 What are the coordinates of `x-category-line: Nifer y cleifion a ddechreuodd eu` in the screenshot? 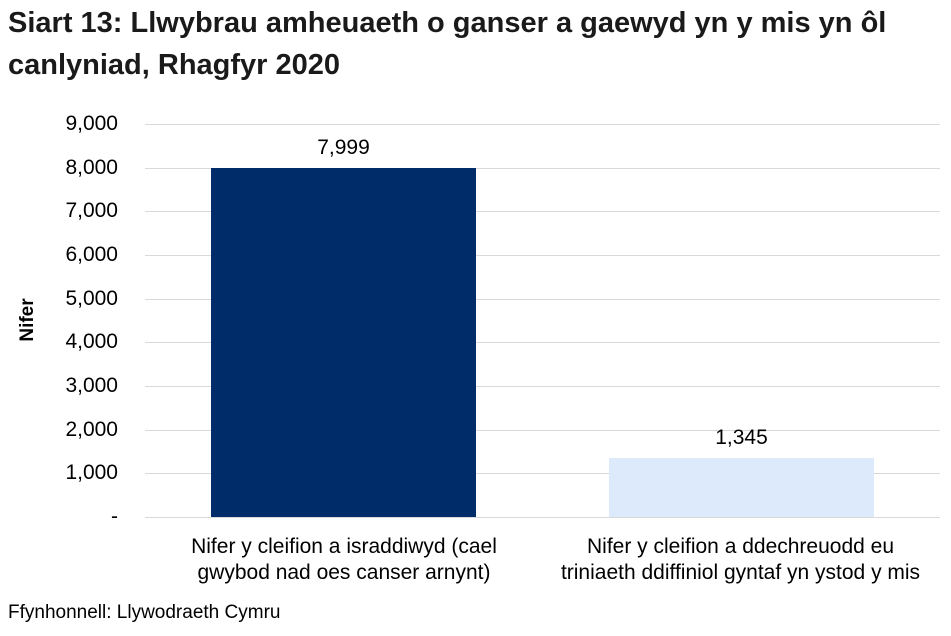 It's located at (740, 546).